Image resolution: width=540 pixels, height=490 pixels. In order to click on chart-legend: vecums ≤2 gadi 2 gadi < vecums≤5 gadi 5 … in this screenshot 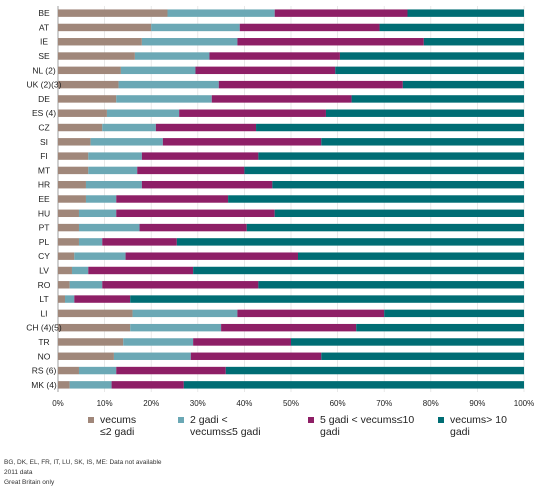, I will do `click(313, 434)`.